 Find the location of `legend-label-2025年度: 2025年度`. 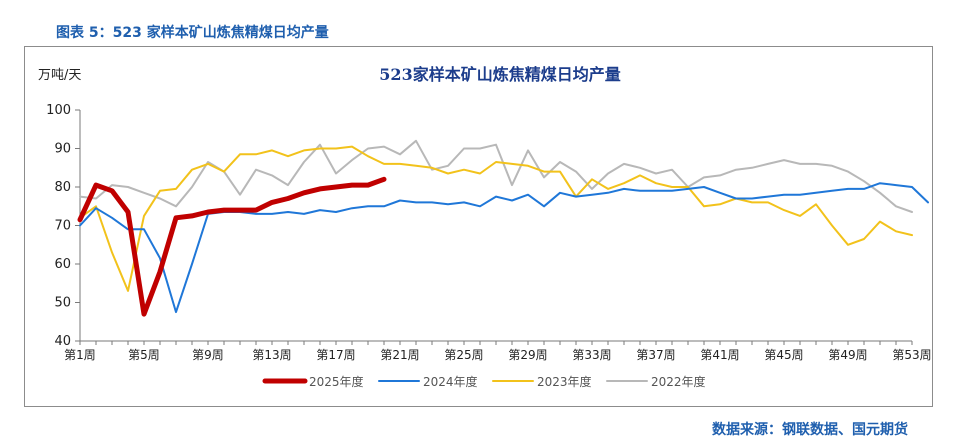

legend-label-2025年度: 2025年度 is located at coordinates (336, 381).